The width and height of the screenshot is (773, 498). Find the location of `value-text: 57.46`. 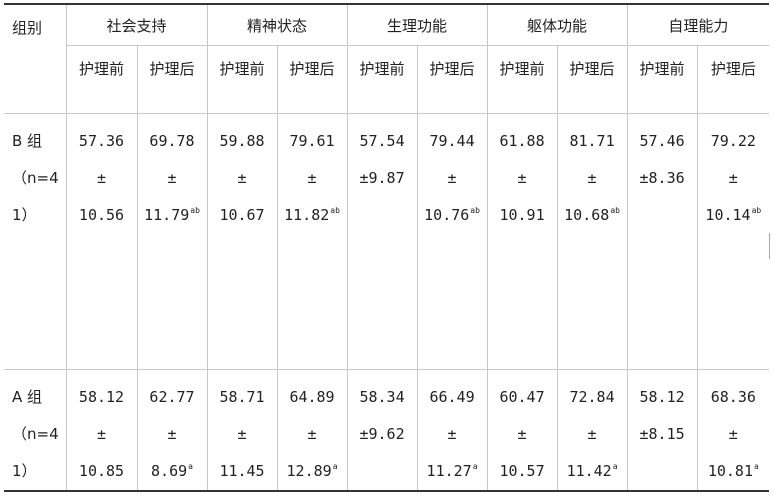

value-text: 57.46 is located at coordinates (662, 141).